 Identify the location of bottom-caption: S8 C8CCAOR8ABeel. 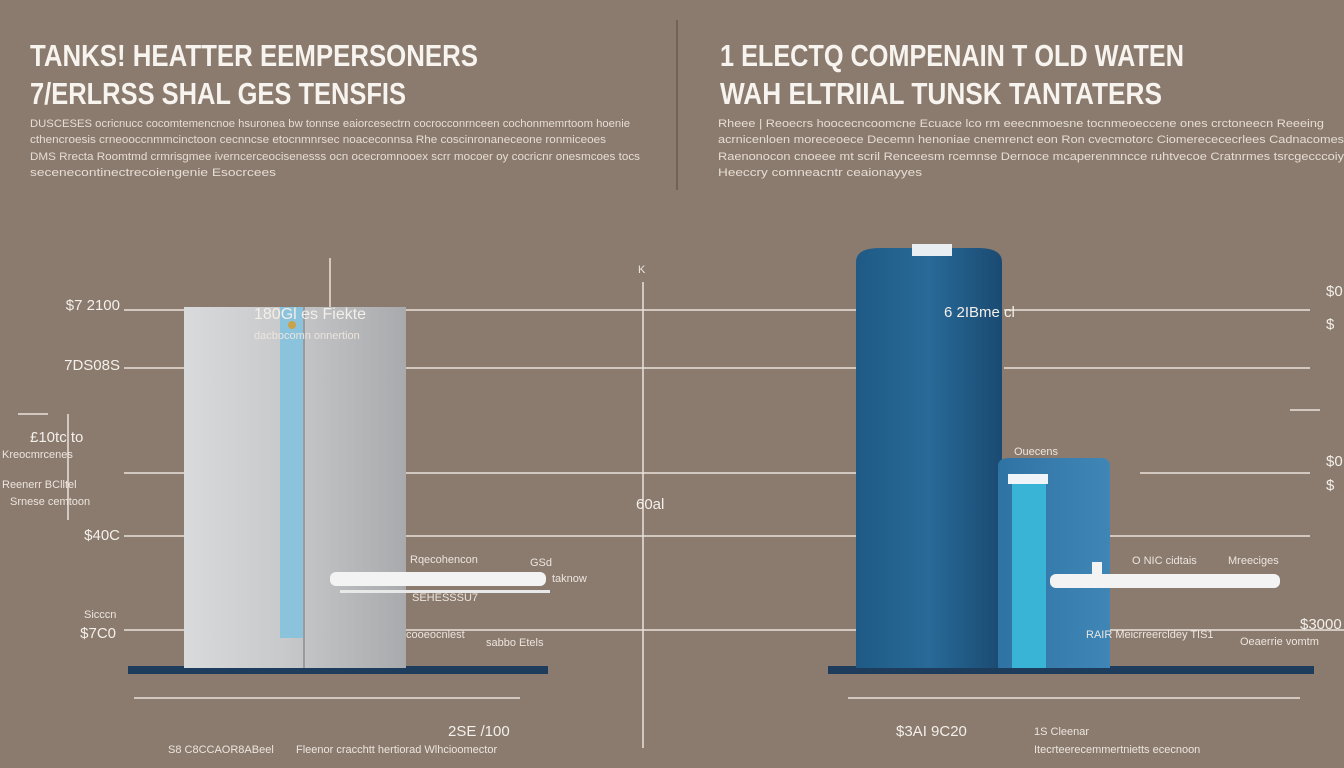
(221, 750).